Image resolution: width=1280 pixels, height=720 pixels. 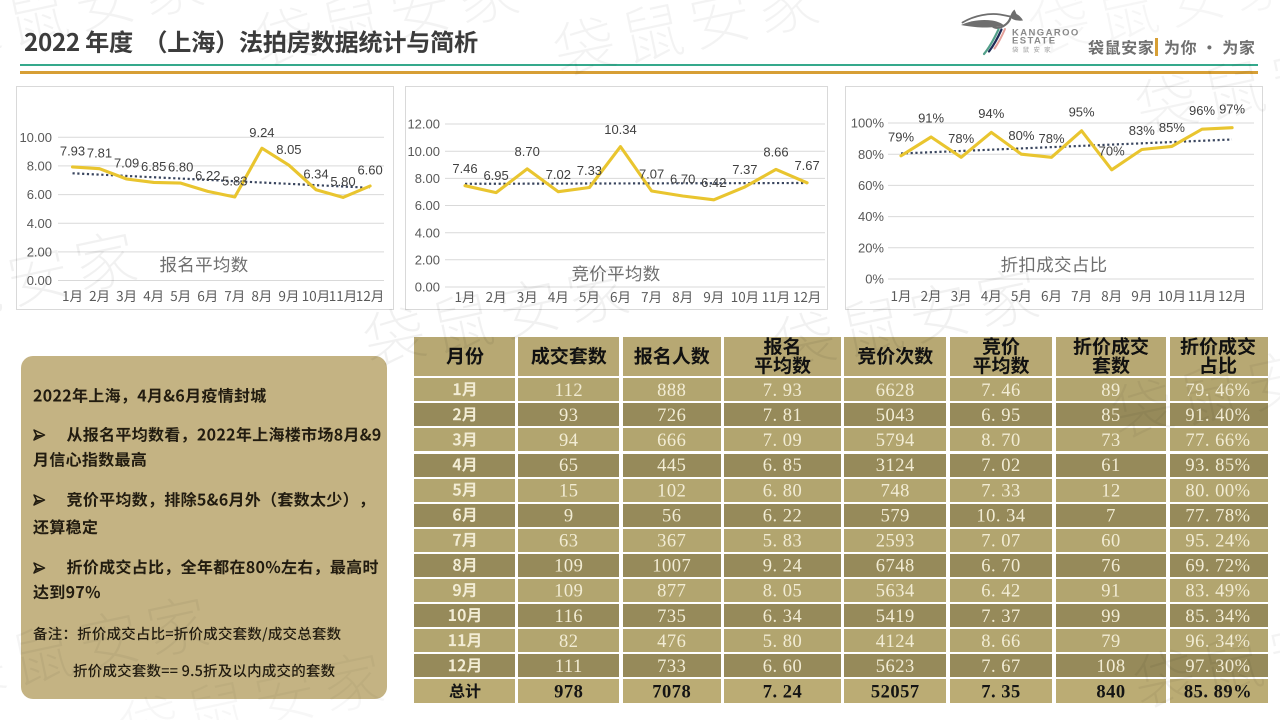 I want to click on svg-text: 111, so click(x=569, y=667).